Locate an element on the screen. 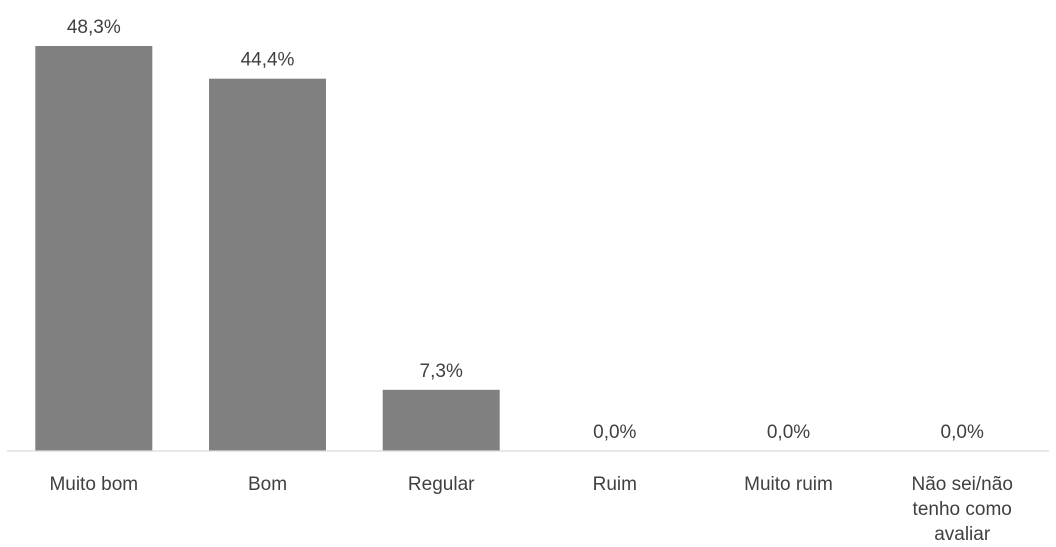  category-label-4: Ruim is located at coordinates (615, 484).